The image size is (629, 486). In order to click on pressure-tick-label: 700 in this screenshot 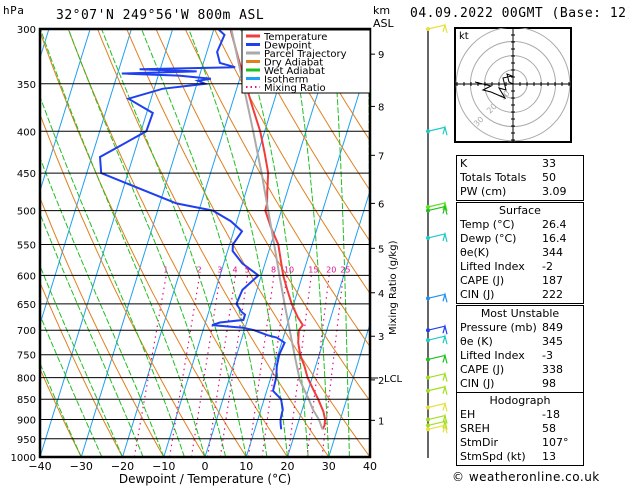, I will do `click(26, 331)`.